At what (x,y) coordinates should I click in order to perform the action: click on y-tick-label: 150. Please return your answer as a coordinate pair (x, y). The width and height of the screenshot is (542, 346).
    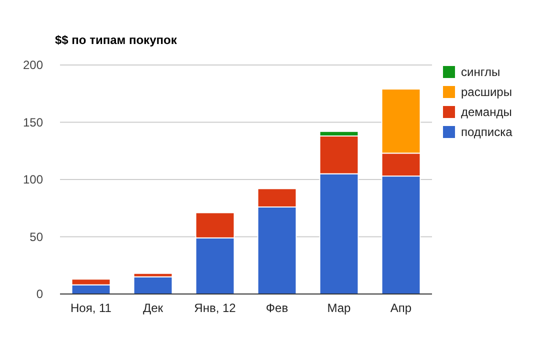
    Looking at the image, I should click on (33, 122).